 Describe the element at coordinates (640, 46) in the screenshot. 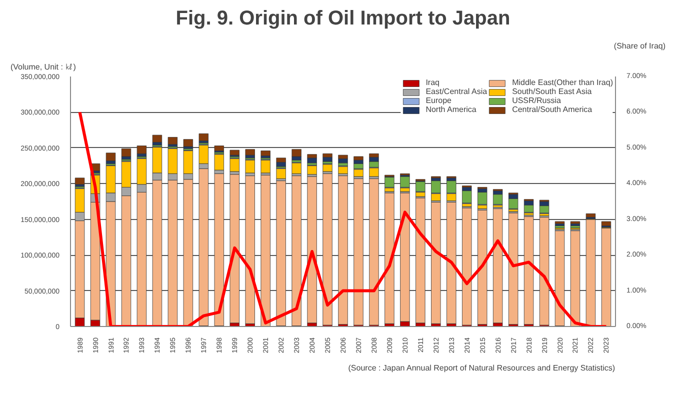

I see `y2-axis-title: (Share of Iraq)` at that location.